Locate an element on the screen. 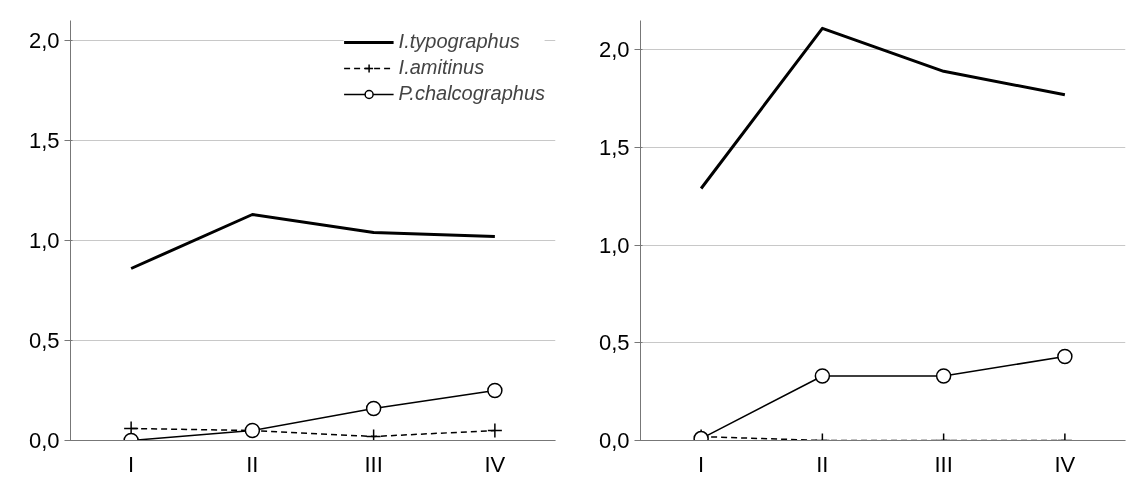 The width and height of the screenshot is (1140, 480). legend-label: P.chalcographus is located at coordinates (471, 93).